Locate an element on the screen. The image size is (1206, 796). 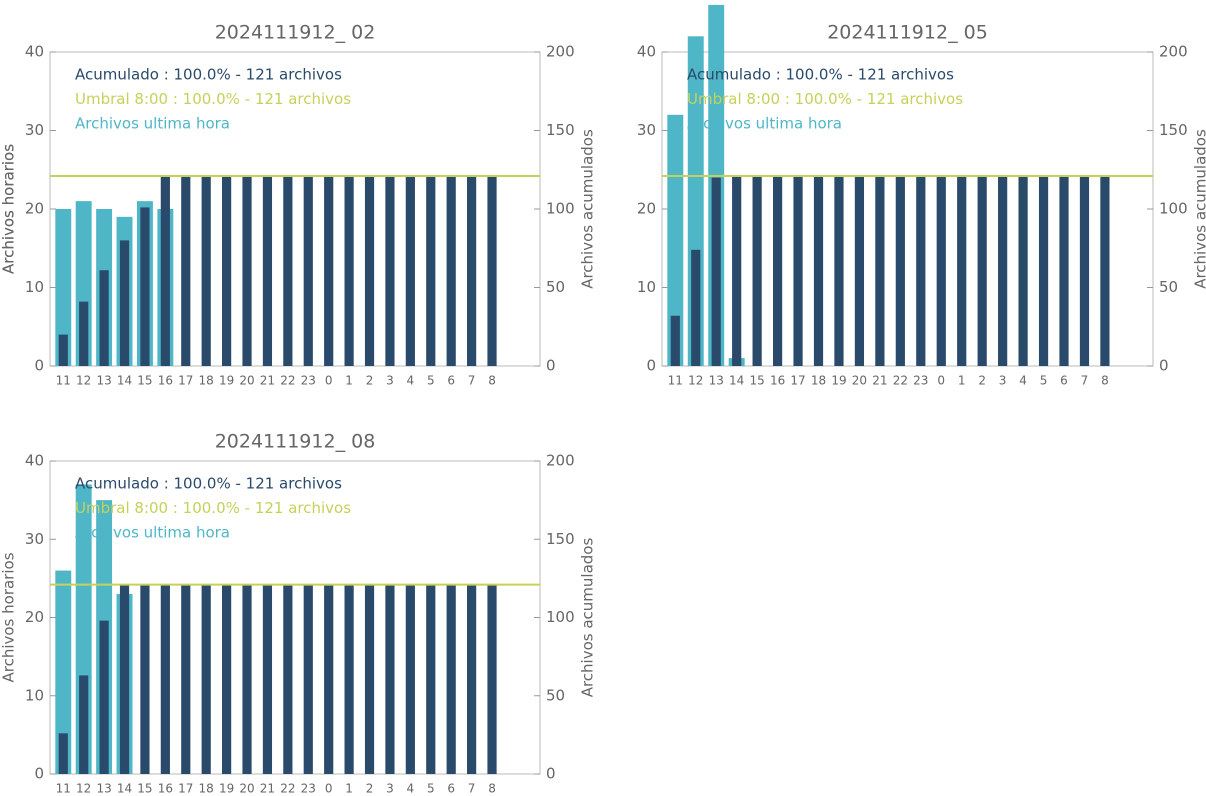
x-tick-label: 12 is located at coordinates (83, 789).